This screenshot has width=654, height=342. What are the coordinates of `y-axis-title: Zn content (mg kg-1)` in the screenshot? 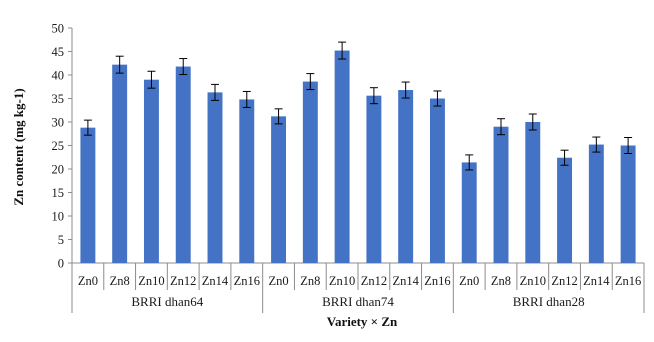 It's located at (18, 146).